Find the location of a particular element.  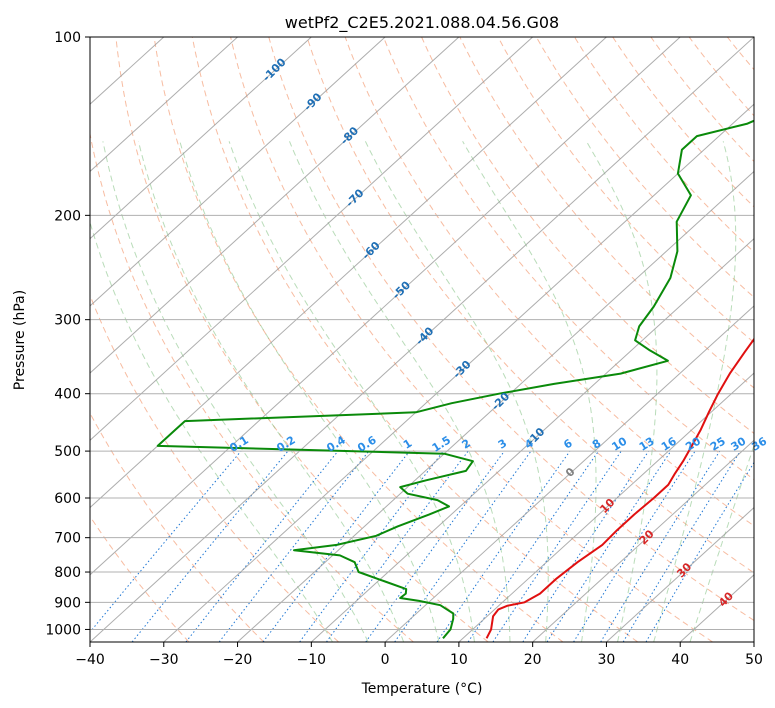

x-tick-label: 50 is located at coordinates (754, 660).